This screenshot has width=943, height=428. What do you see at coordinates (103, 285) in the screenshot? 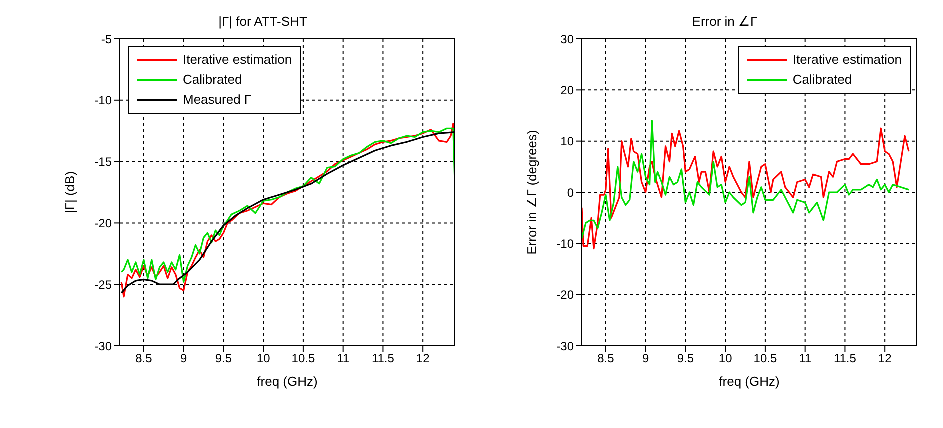
I see `y-tick-label: -25` at bounding box center [103, 285].